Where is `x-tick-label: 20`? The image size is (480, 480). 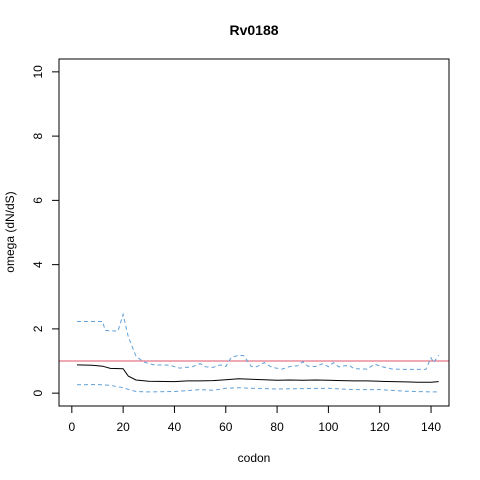 x-tick-label: 20 is located at coordinates (123, 427).